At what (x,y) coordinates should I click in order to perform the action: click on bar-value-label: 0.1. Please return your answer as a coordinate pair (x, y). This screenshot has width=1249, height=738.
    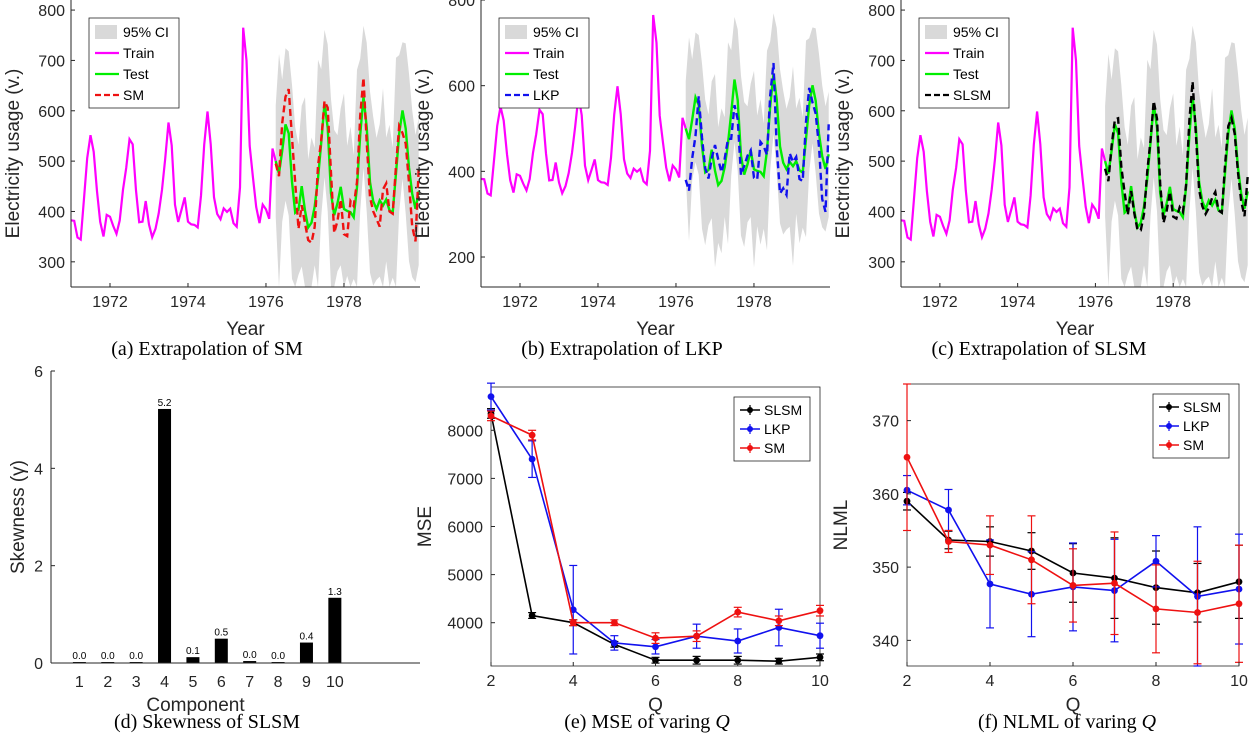
    Looking at the image, I should click on (193, 651).